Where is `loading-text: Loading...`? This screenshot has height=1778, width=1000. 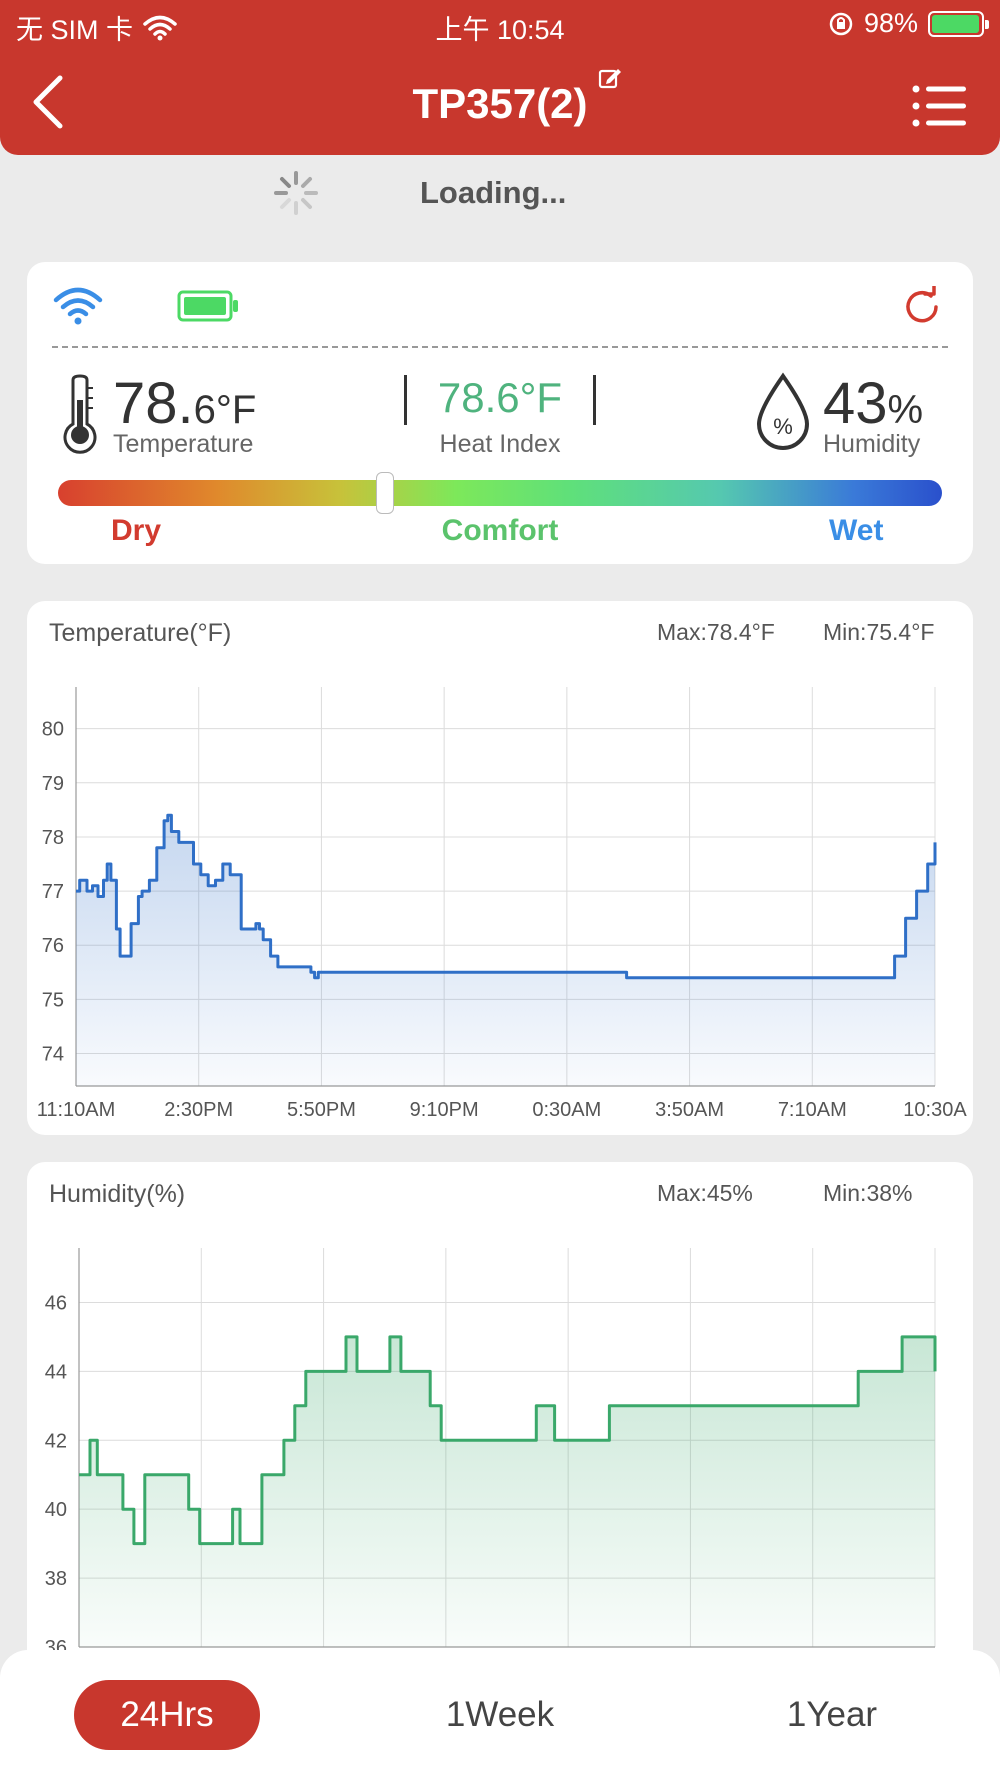
loading-text: Loading... is located at coordinates (493, 192).